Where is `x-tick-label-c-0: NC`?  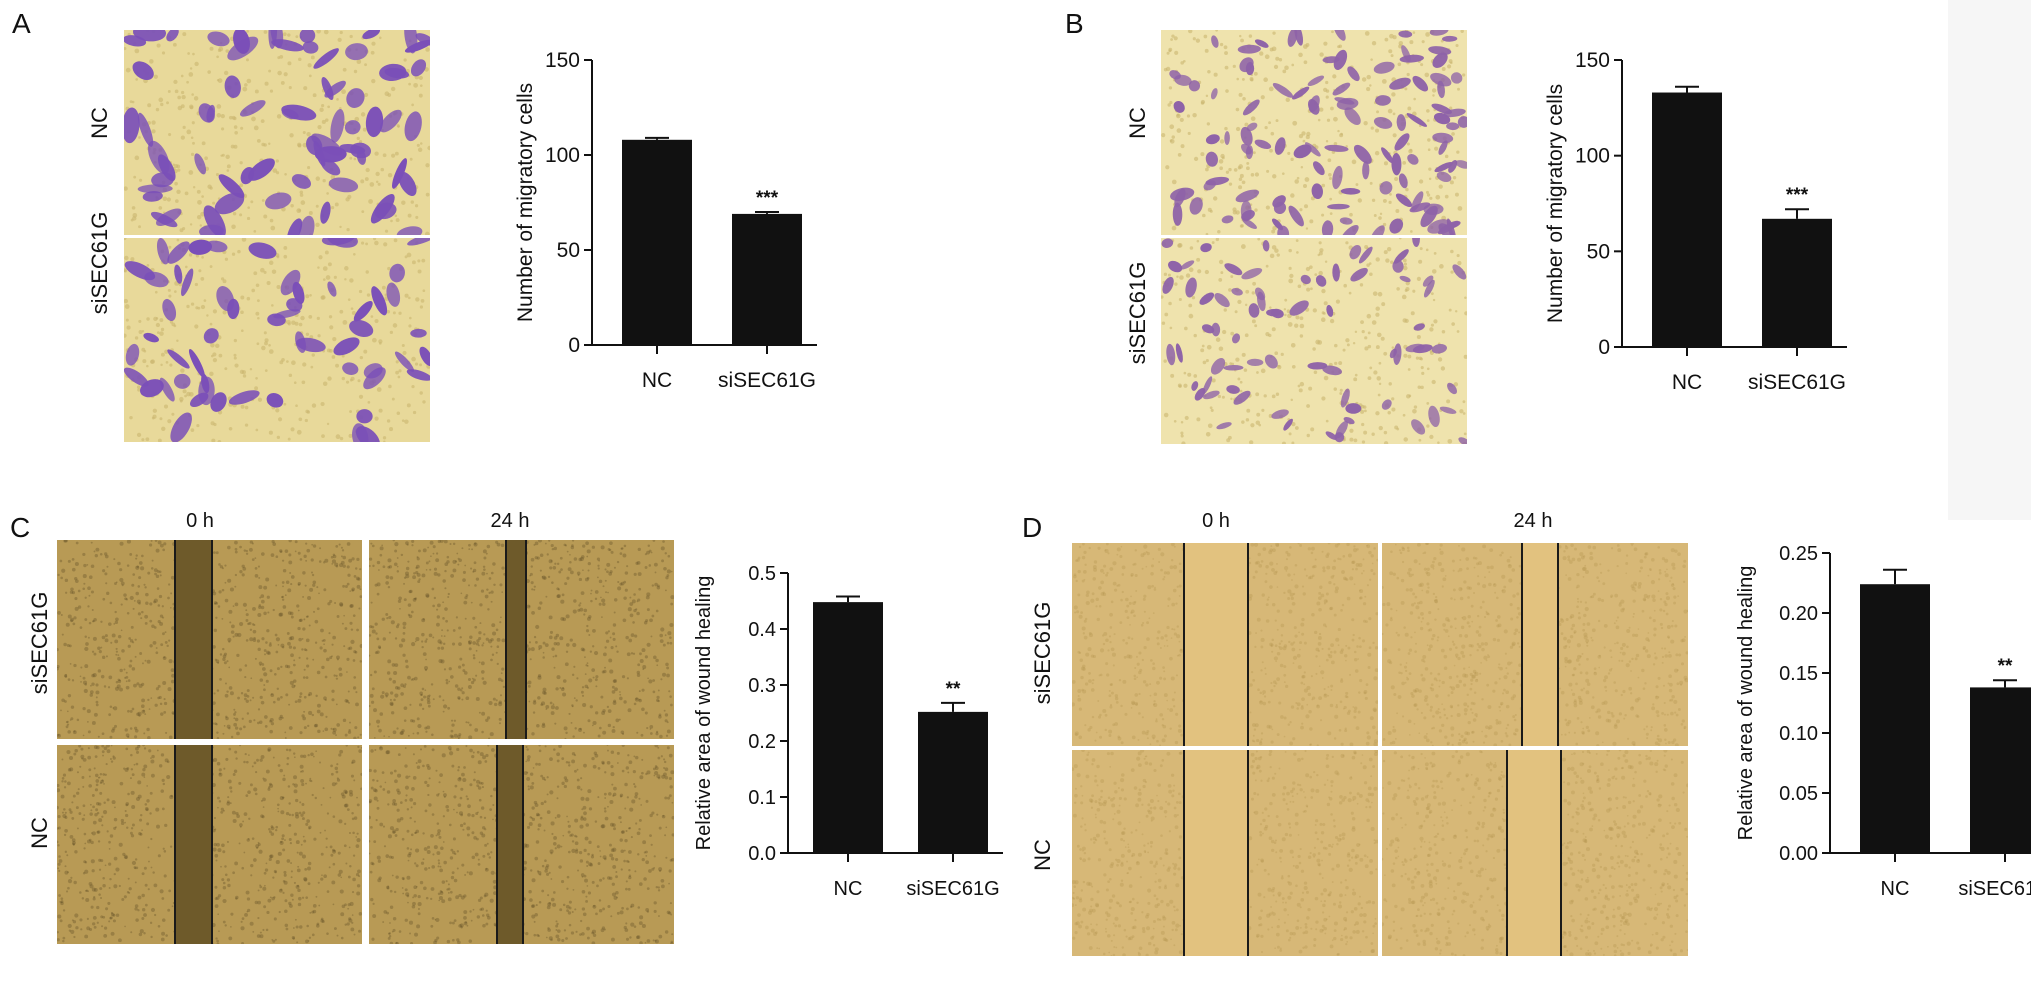
x-tick-label-c-0: NC is located at coordinates (848, 889).